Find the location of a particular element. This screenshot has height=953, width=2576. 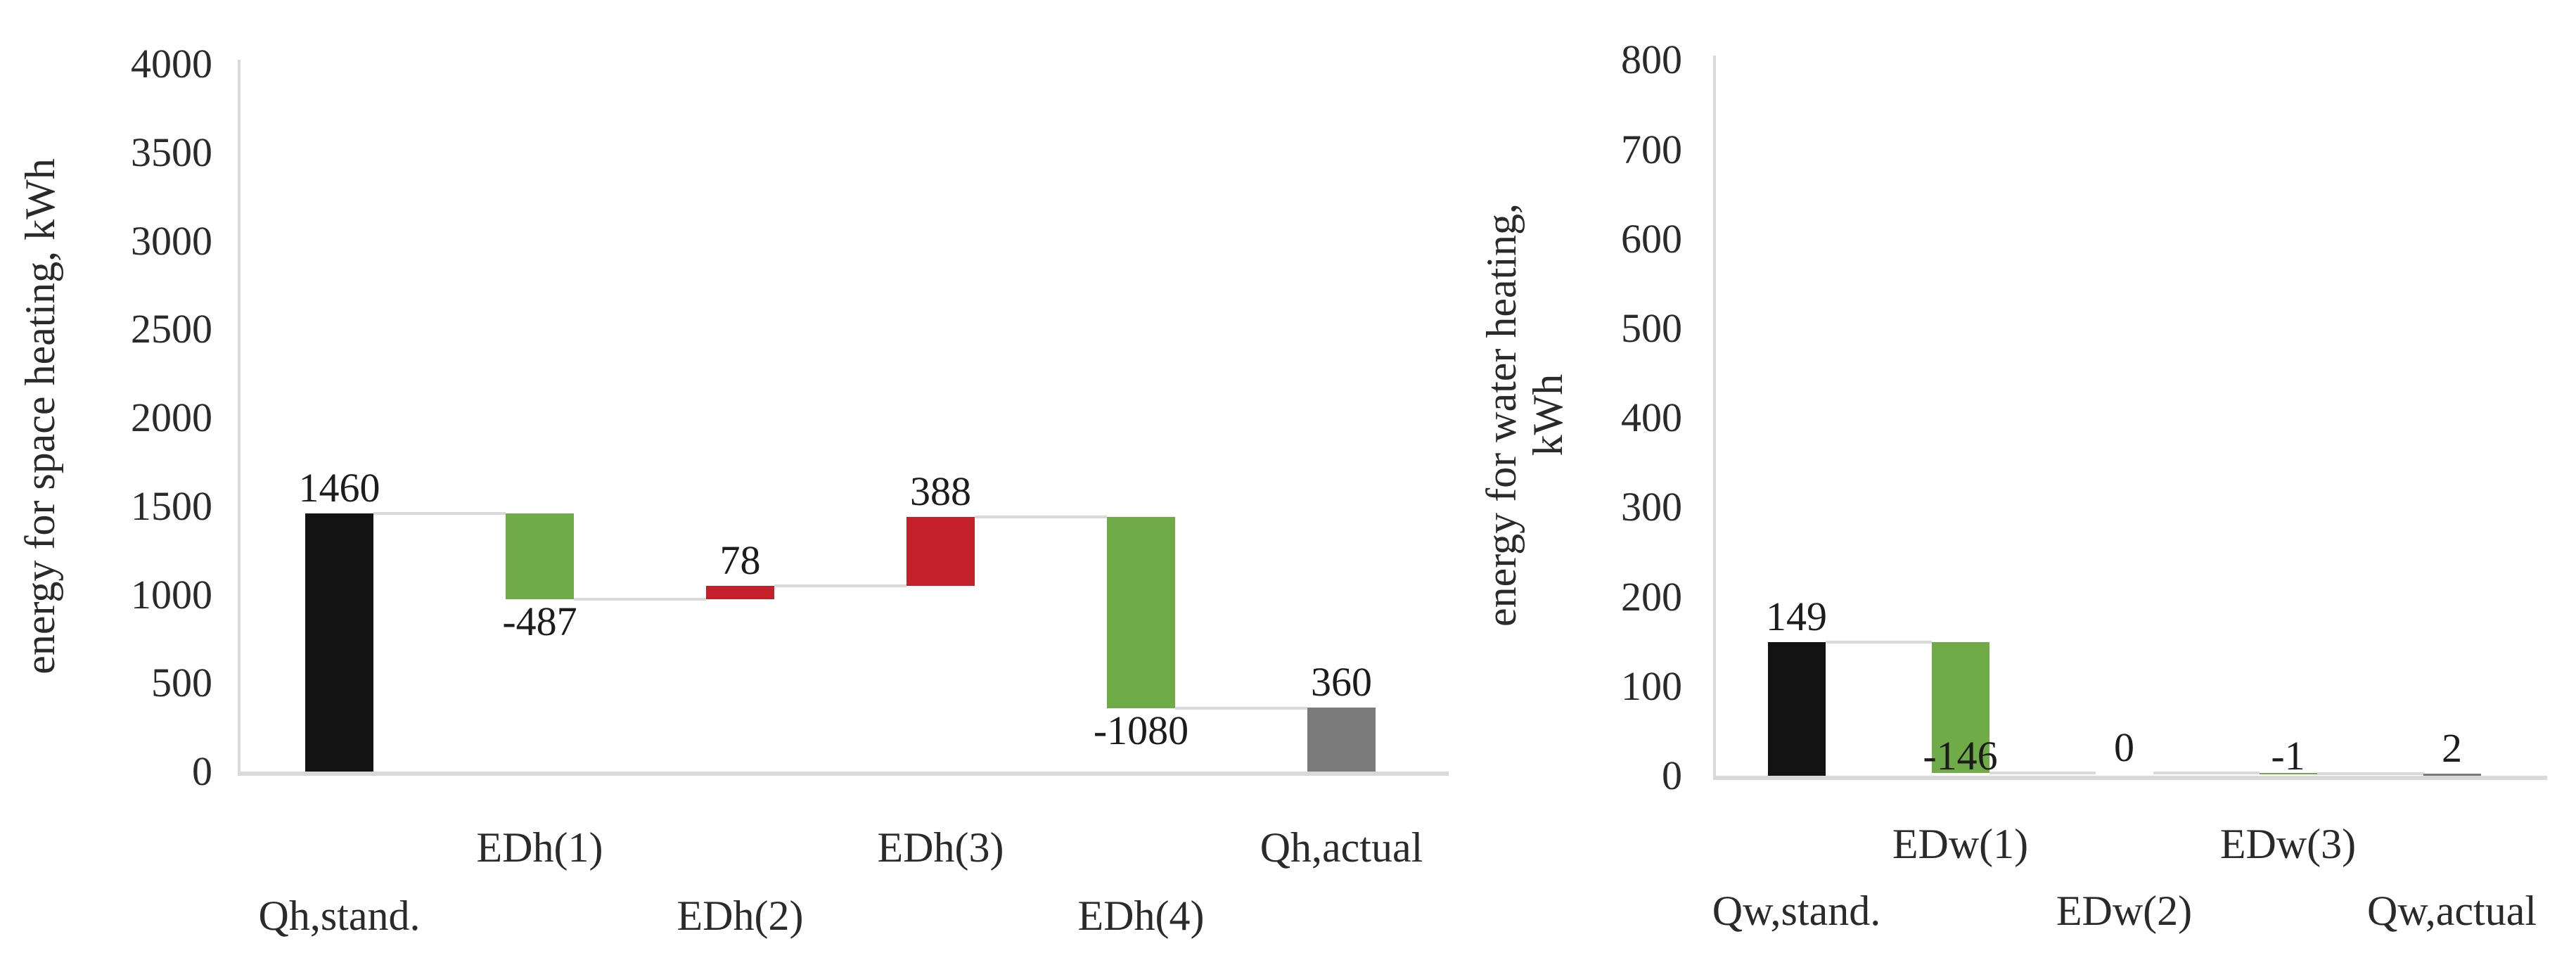

space-heating-data-label-EDh(4): -1080 is located at coordinates (1141, 730).